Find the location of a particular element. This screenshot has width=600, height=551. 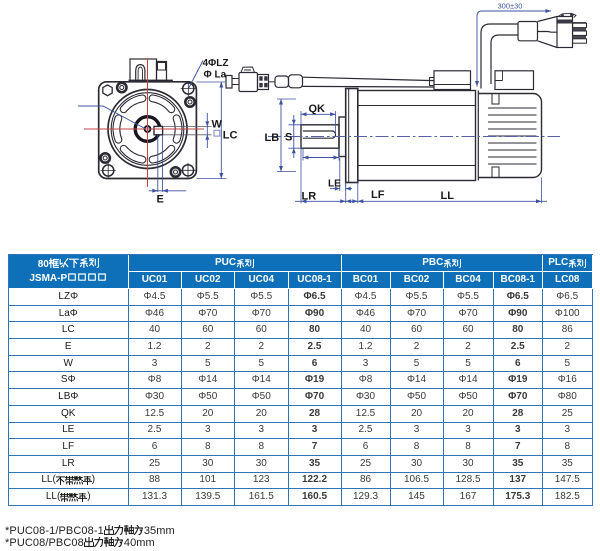

svg-text: QK is located at coordinates (317, 109).